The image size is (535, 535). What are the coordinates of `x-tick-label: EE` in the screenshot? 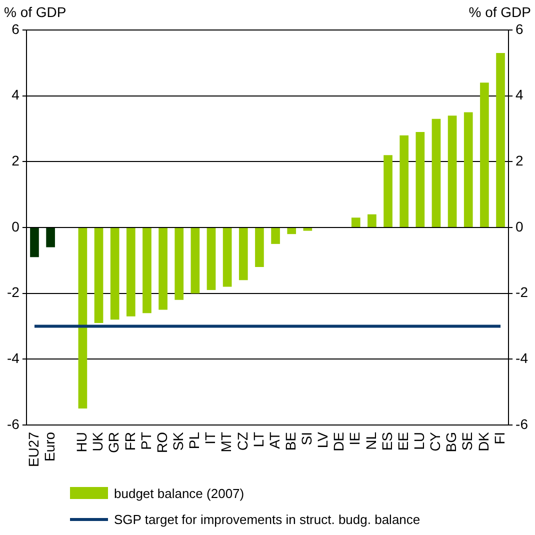 It's located at (402, 441).